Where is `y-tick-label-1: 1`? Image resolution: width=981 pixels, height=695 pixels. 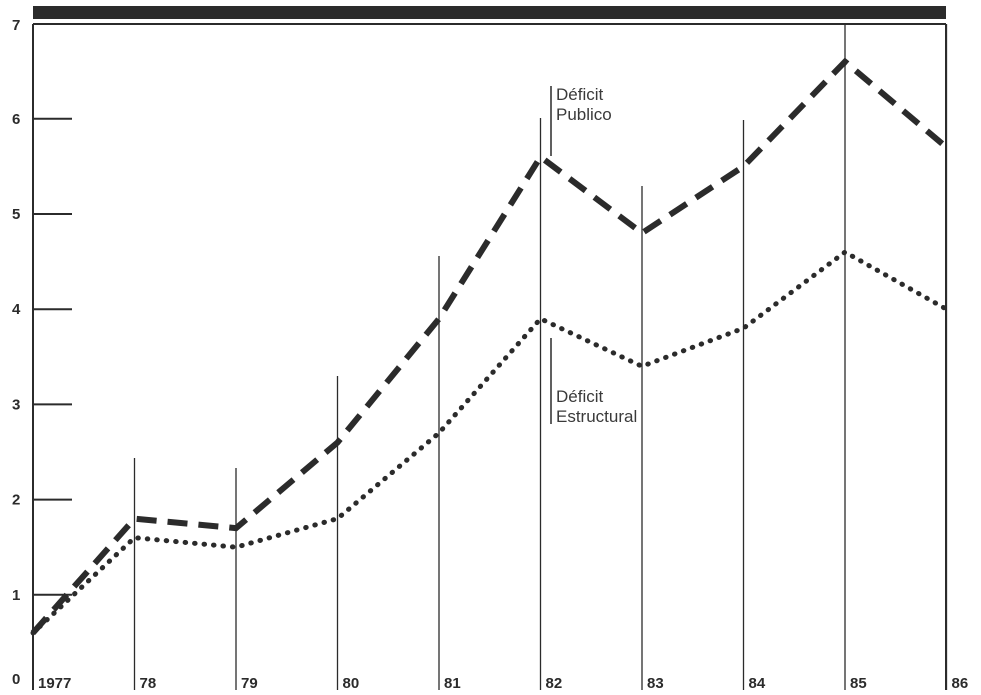 y-tick-label-1: 1 is located at coordinates (16, 595).